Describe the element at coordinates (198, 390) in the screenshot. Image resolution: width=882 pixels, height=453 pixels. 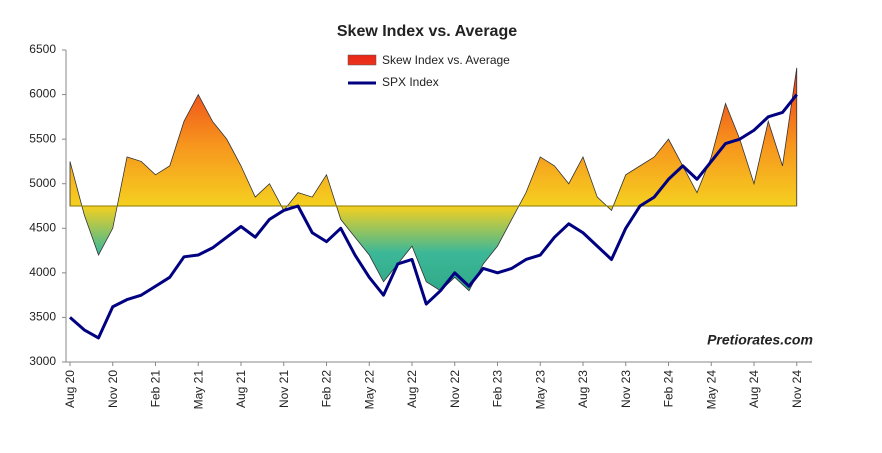
I see `x-tick-label: May 21` at that location.